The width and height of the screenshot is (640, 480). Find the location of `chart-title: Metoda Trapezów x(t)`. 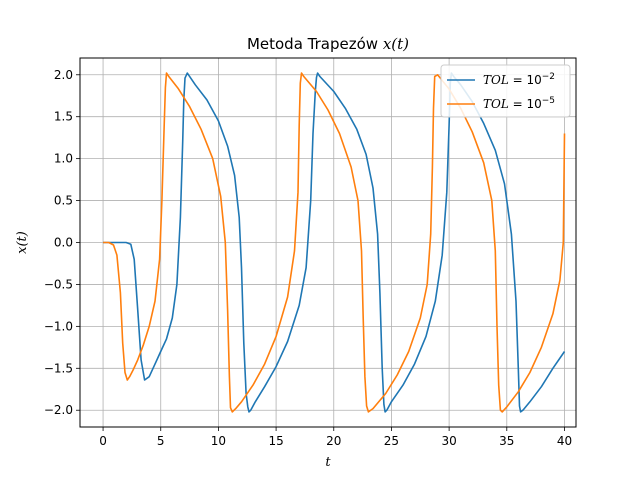

chart-title: Metoda Trapezów x(t) is located at coordinates (328, 44).